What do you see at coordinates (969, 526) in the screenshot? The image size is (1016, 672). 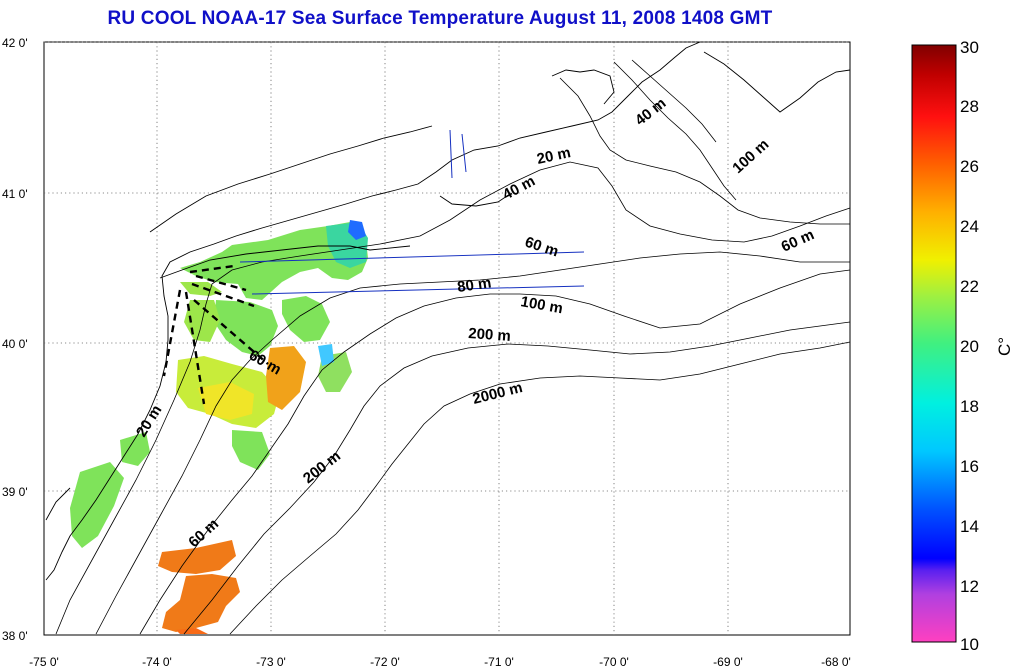 I see `colorbar-tick-14: 14` at bounding box center [969, 526].